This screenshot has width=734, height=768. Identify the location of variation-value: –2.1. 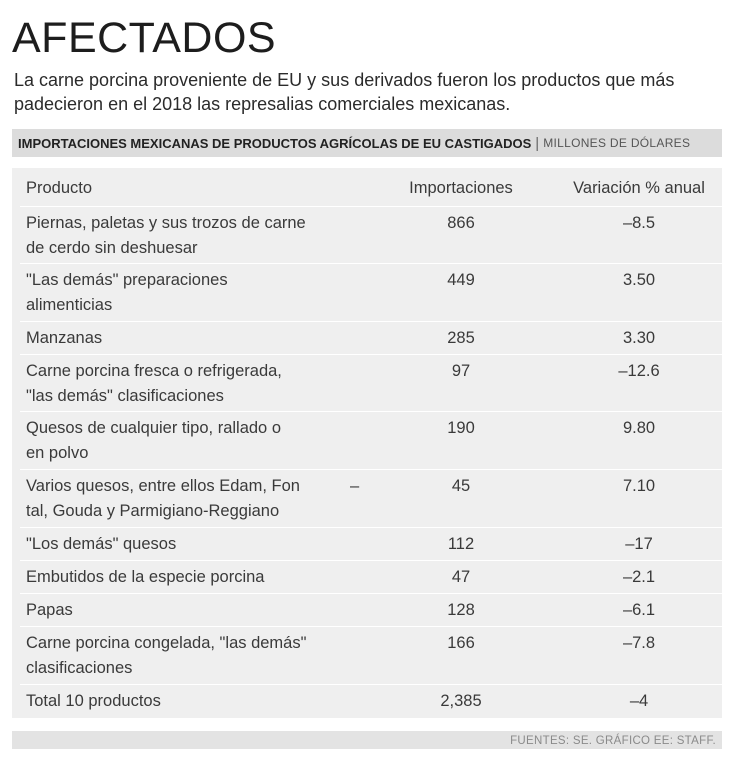
(639, 577).